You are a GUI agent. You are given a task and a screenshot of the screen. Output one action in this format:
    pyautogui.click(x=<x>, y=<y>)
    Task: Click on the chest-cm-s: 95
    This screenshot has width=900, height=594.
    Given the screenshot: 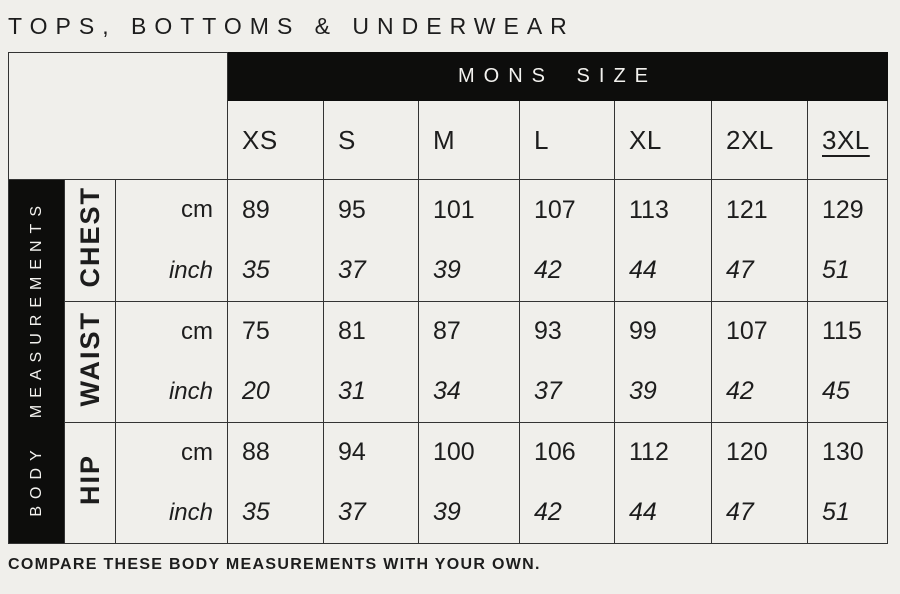 What is the action you would take?
    pyautogui.click(x=371, y=210)
    